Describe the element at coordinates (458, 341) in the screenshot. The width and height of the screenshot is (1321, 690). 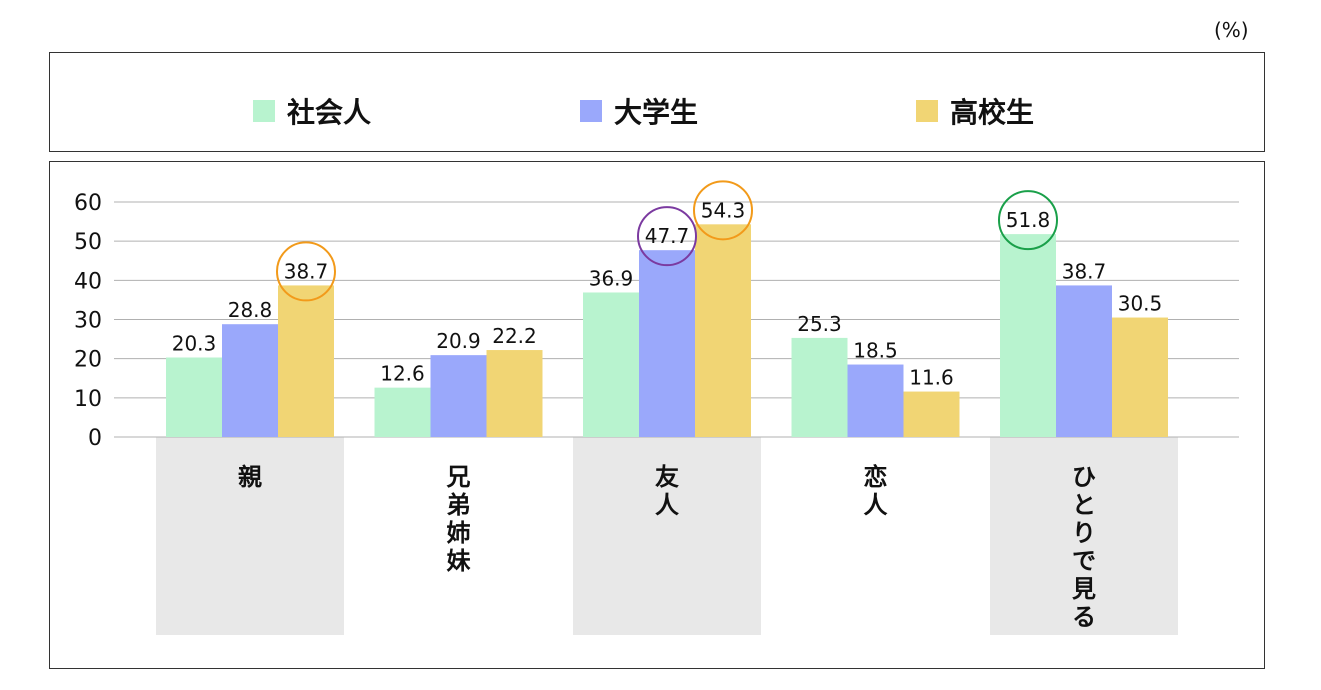
I see `data-label: 20.9` at that location.